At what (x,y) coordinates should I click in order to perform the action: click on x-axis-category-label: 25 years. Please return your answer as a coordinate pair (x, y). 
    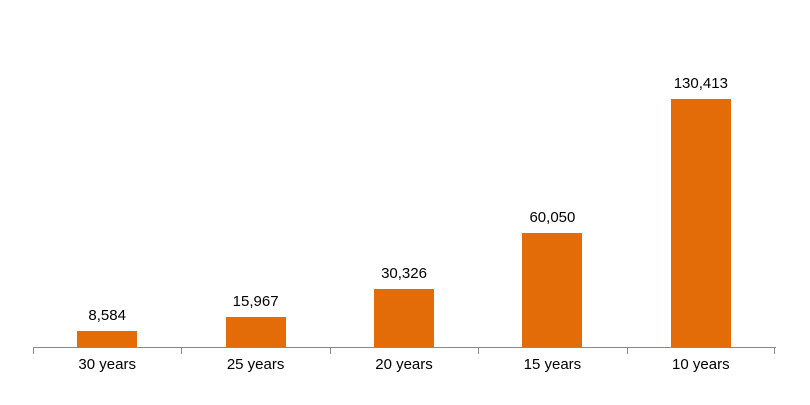
    Looking at the image, I should click on (255, 364).